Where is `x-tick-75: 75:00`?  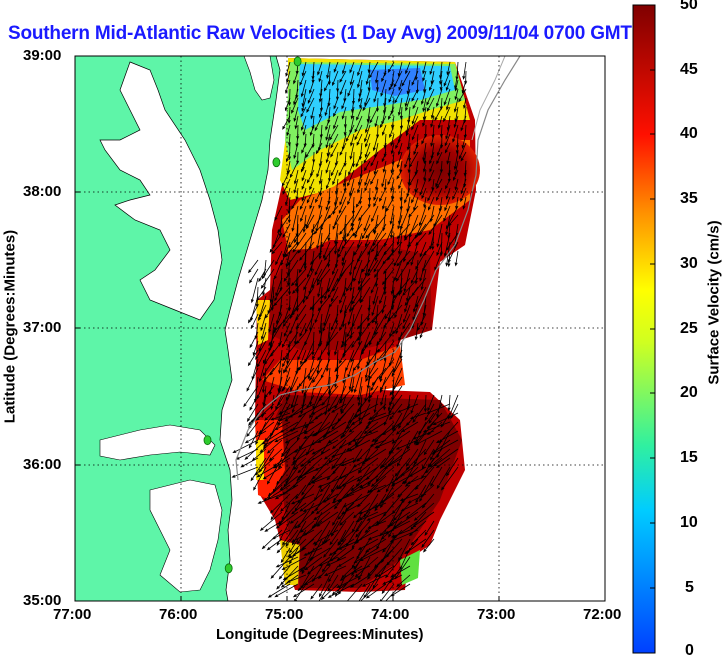
x-tick-75: 75:00 is located at coordinates (284, 614).